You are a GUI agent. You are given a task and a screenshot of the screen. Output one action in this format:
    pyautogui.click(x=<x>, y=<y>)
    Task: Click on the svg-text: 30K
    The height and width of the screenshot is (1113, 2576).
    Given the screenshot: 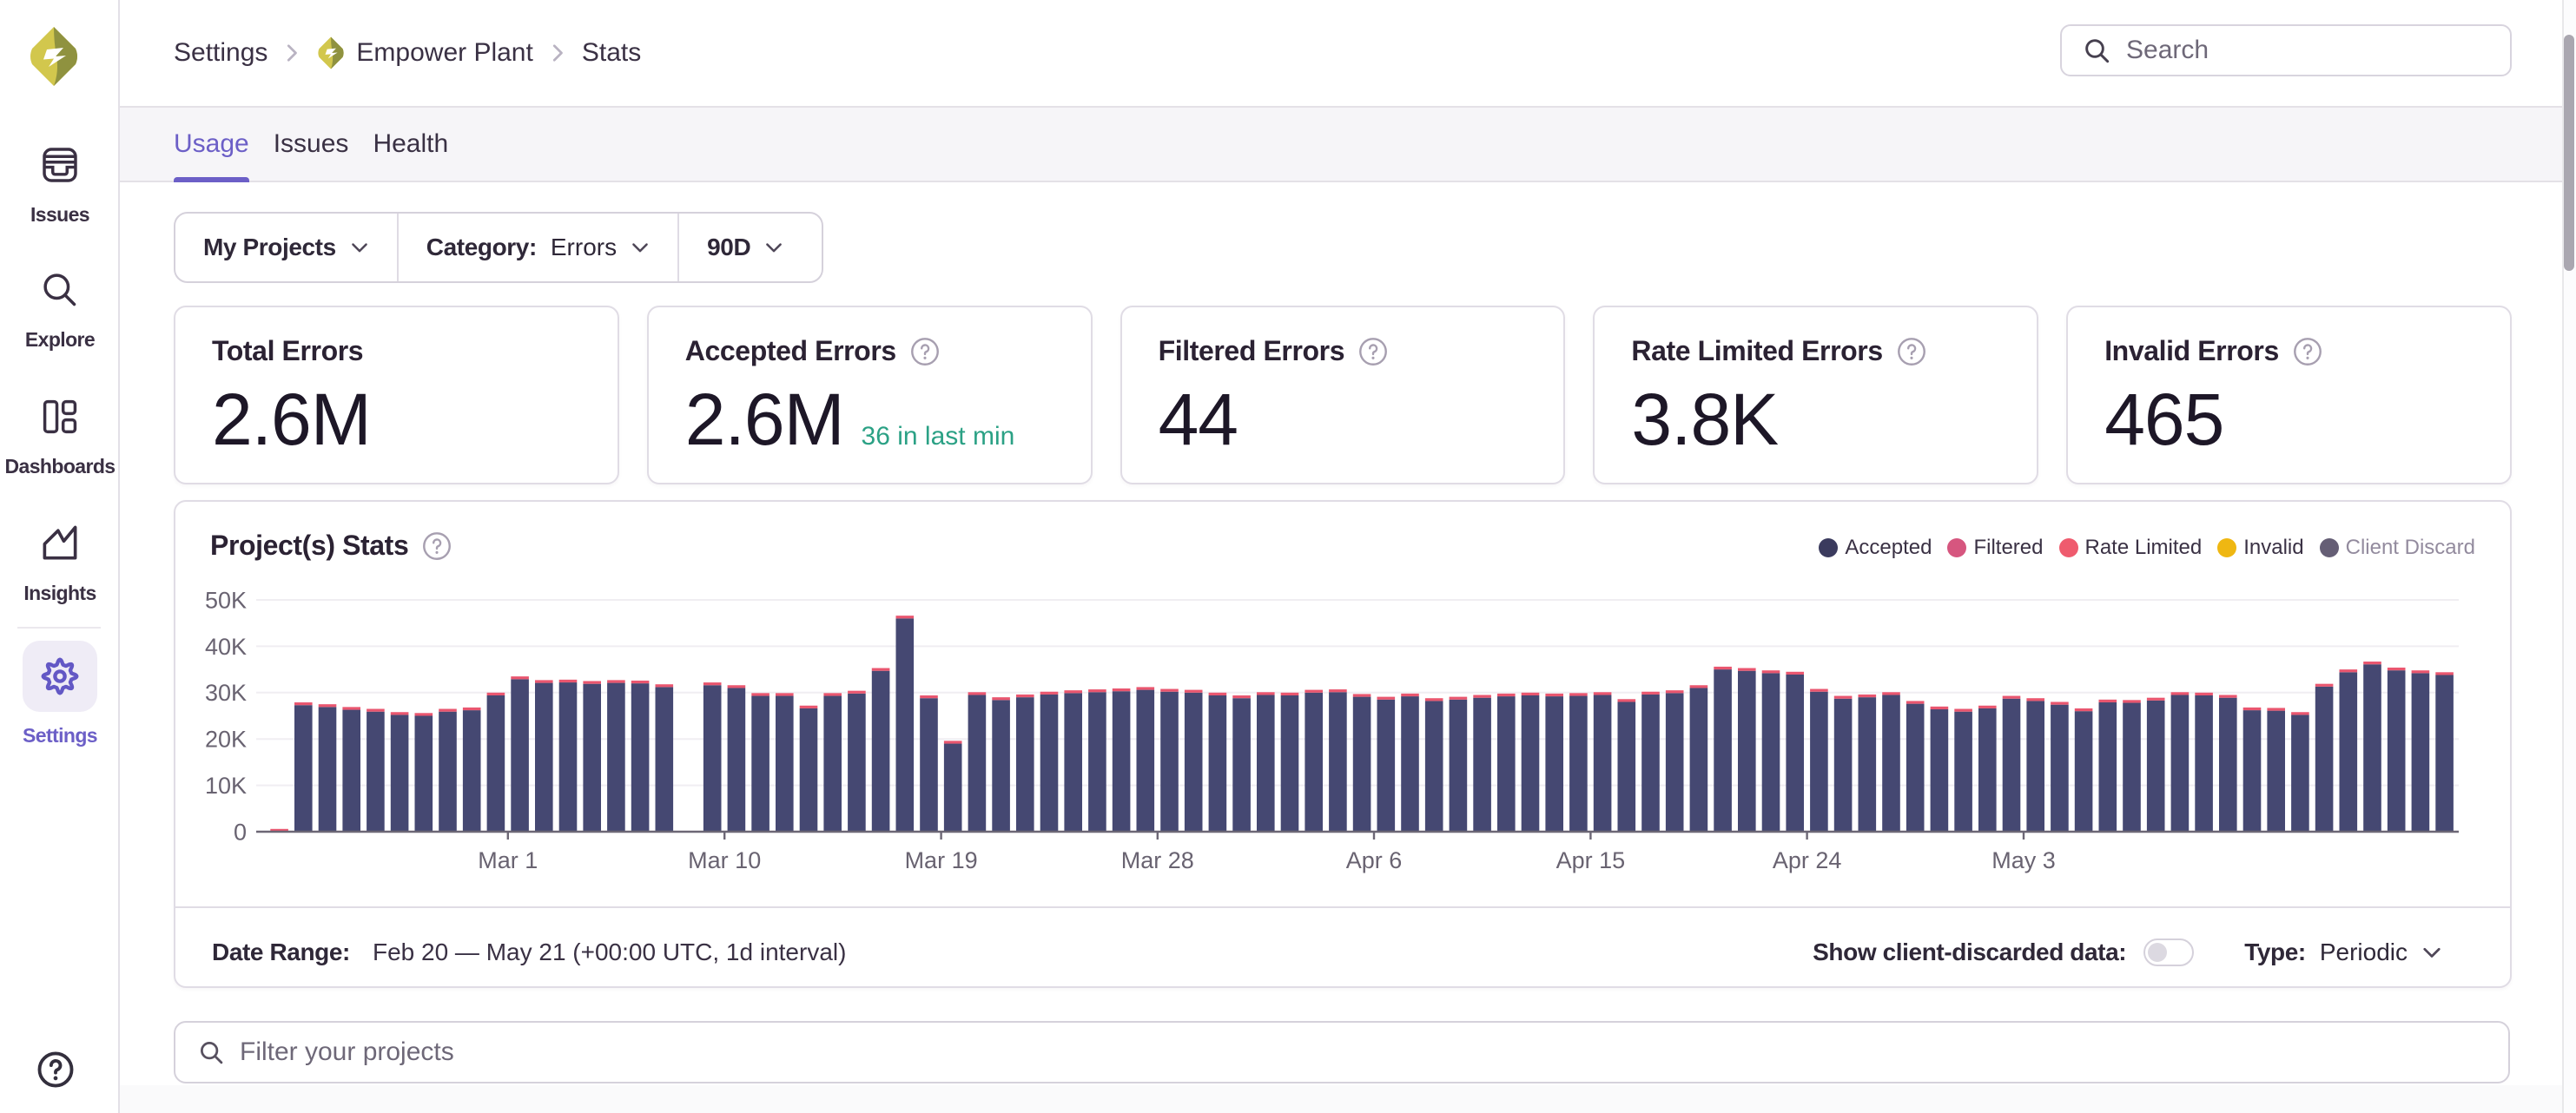 What is the action you would take?
    pyautogui.click(x=226, y=693)
    